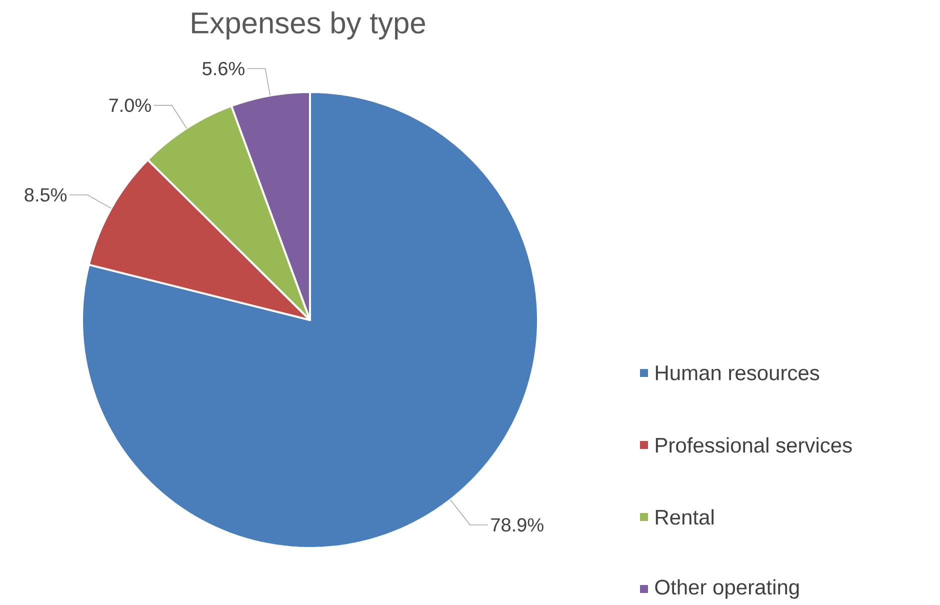 This screenshot has height=605, width=940. Describe the element at coordinates (130, 105) in the screenshot. I see `data-label: 7.0%` at that location.